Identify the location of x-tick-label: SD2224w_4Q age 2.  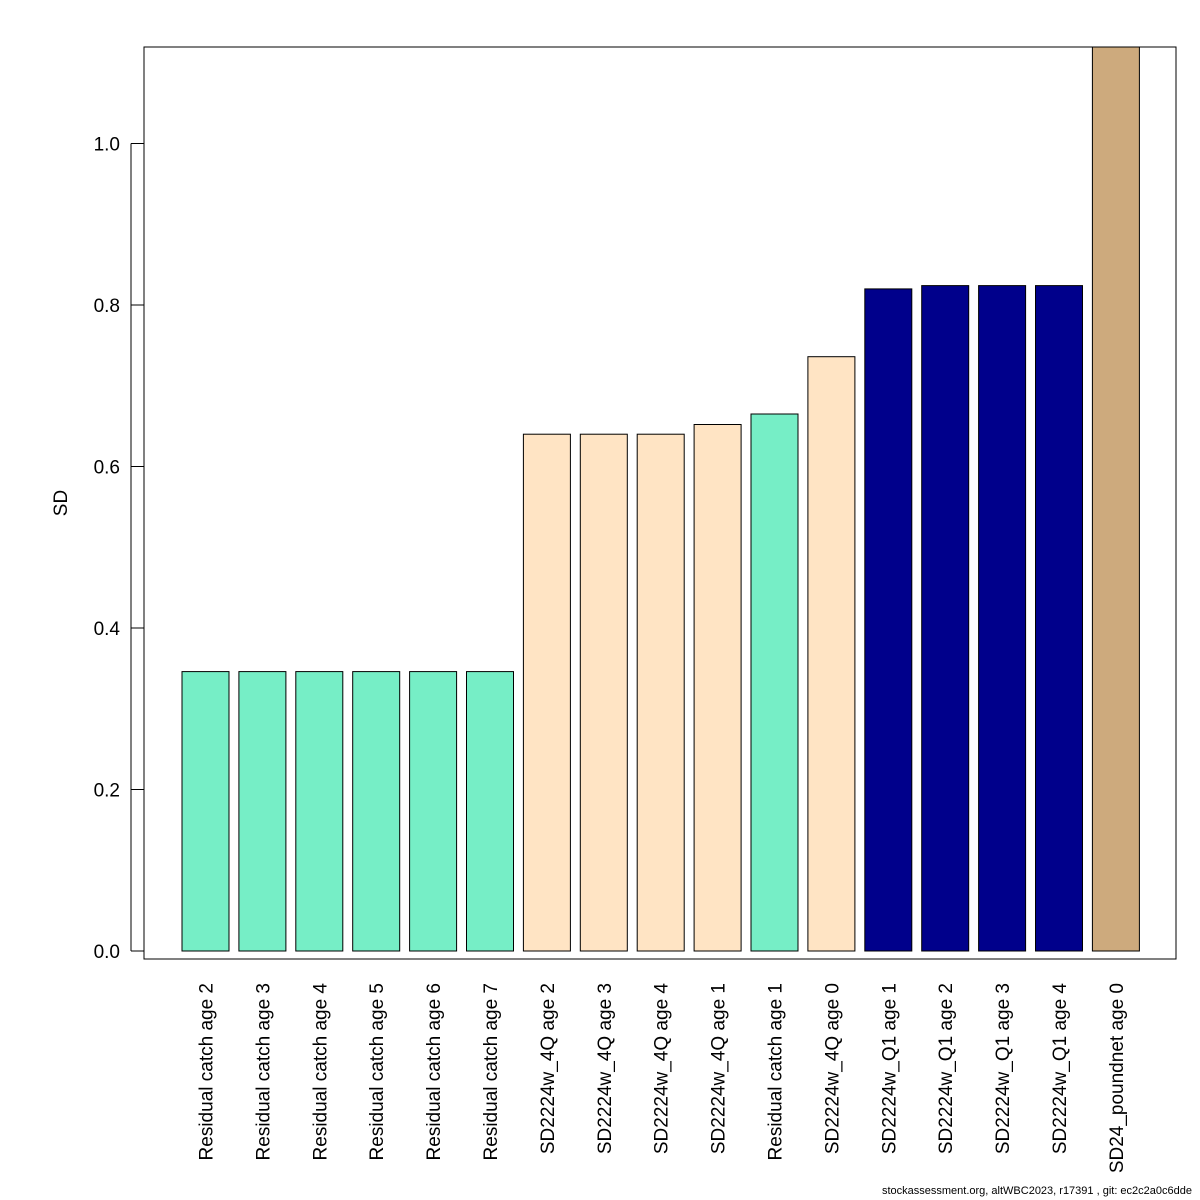
(548, 1068).